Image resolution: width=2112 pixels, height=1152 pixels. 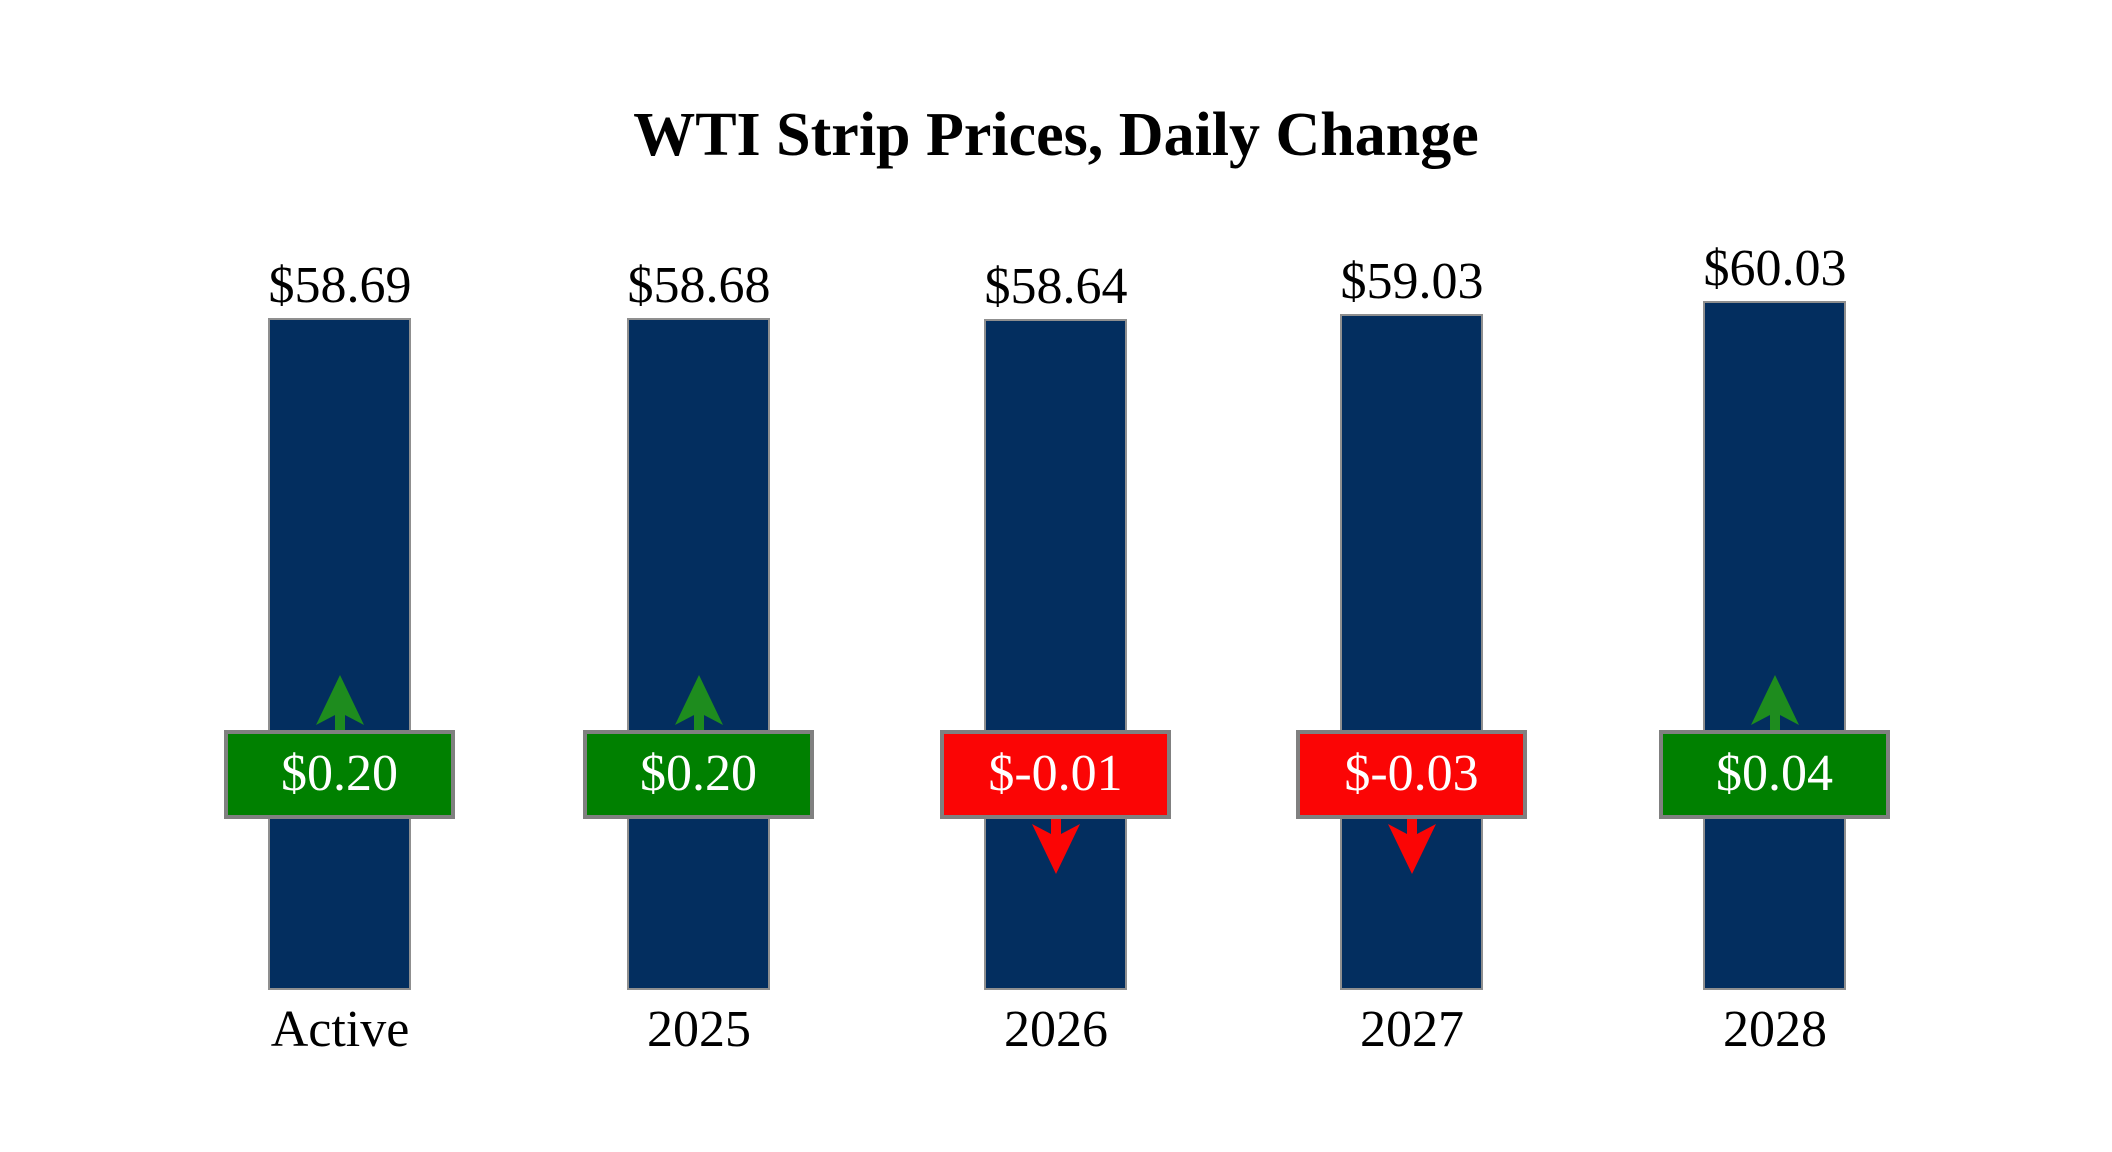 I want to click on bar-column-2027: $59.03 $-0.03 2027, so click(x=1412, y=576).